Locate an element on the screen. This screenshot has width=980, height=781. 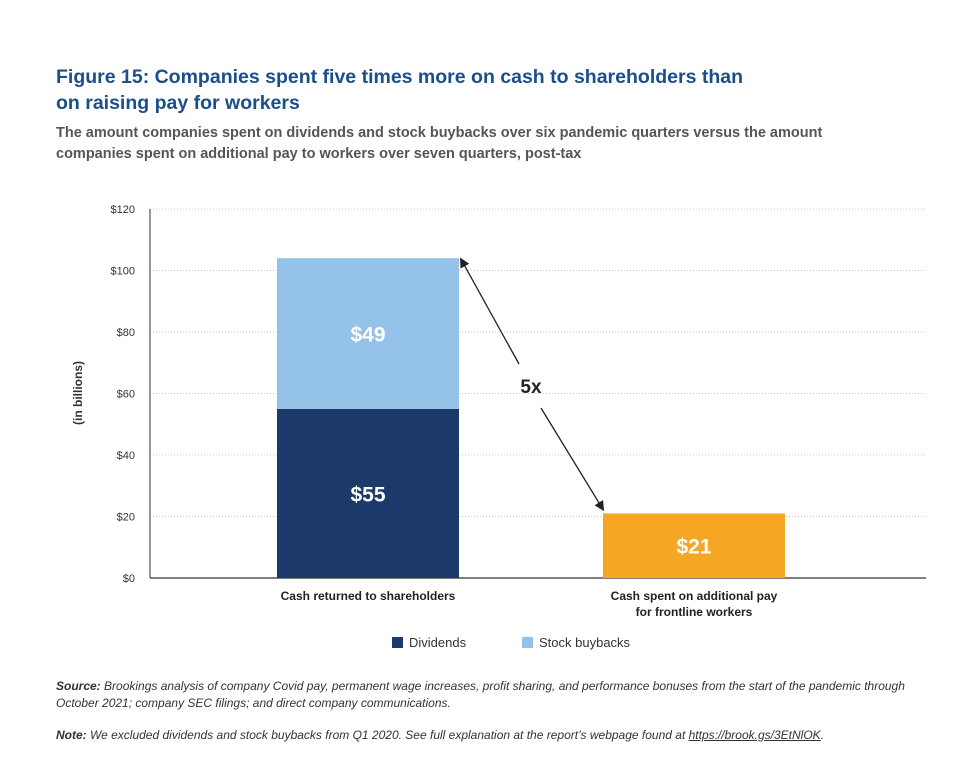
report-link: https://brook.gs/3EtNlOK is located at coordinates (754, 735).